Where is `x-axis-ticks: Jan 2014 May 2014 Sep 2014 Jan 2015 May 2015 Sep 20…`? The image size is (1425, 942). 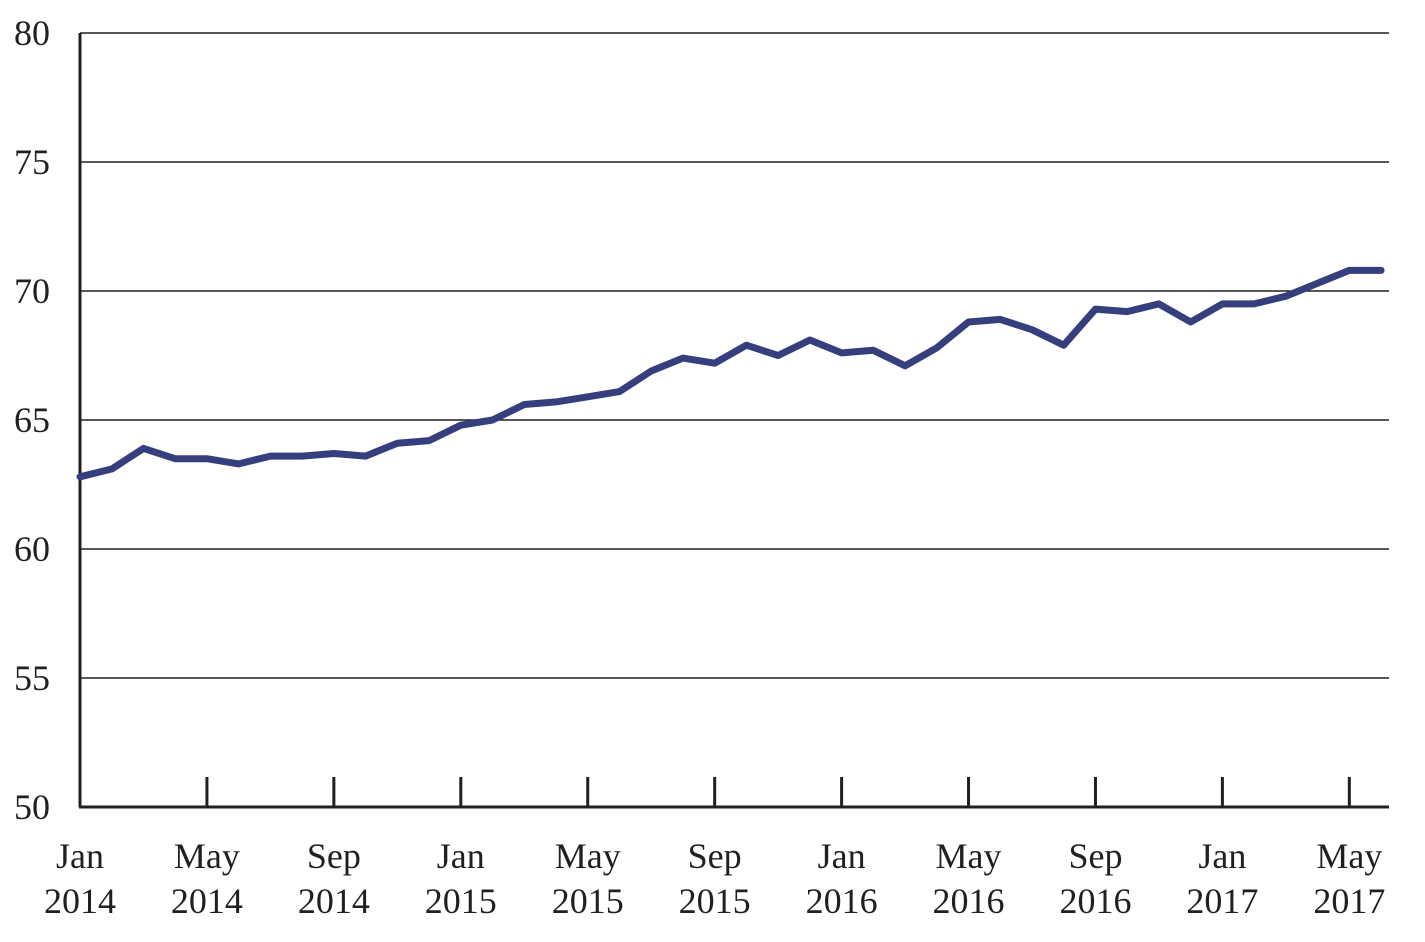
x-axis-ticks: Jan 2014 May 2014 Sep 2014 Jan 2015 May 2015 Sep 20… is located at coordinates (714, 849).